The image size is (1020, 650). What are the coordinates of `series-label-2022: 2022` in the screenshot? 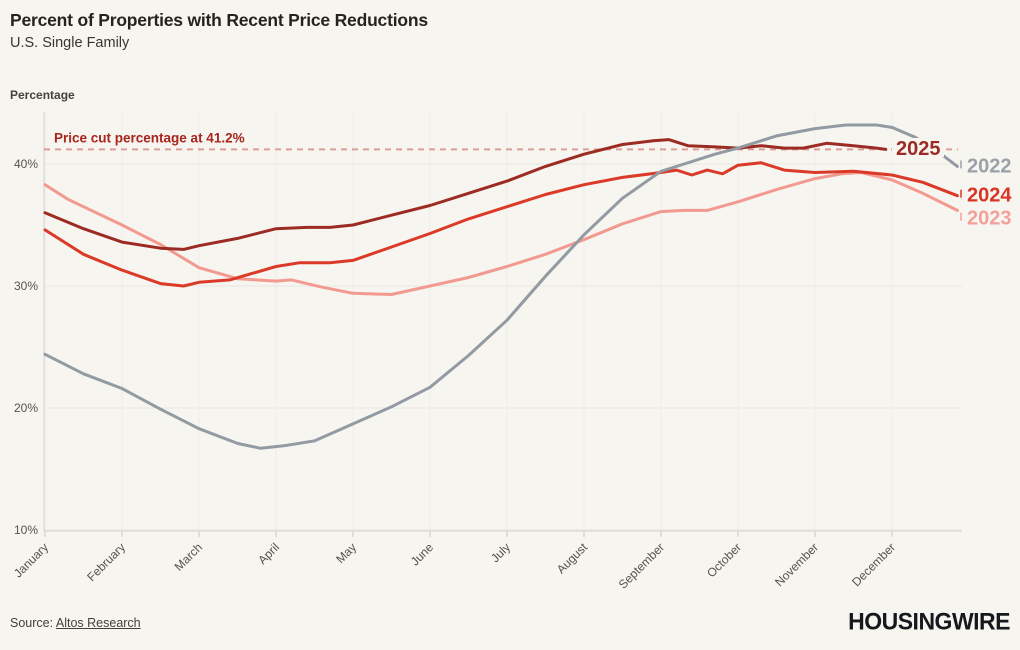 It's located at (989, 166).